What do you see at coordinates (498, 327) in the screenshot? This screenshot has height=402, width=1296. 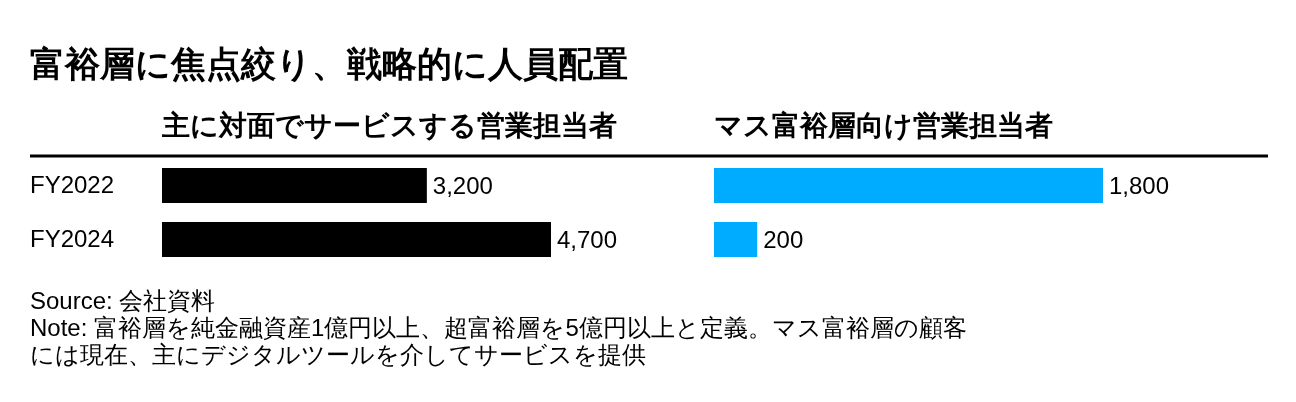 I see `annotation: Note: 富裕層を純金融資産1億円以上、超富裕層を5億円以上と定義。マス富裕層の顧客` at bounding box center [498, 327].